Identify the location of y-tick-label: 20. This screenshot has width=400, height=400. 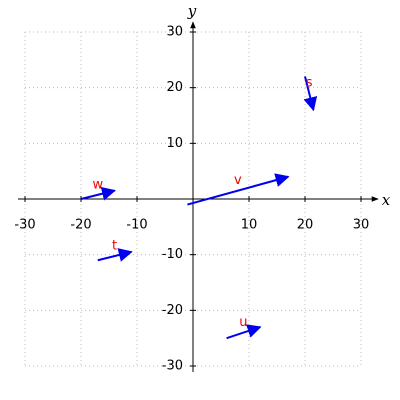
(174, 87).